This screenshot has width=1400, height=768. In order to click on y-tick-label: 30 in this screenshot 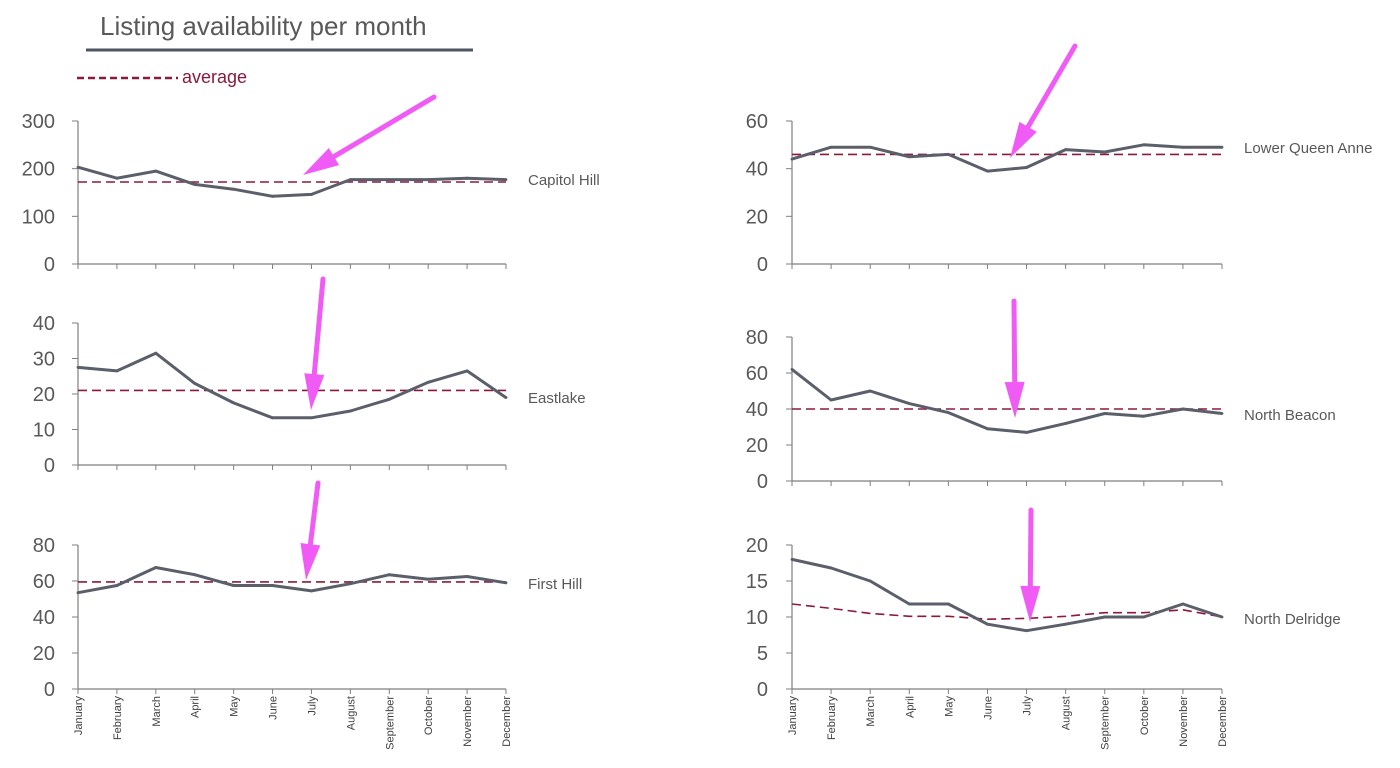, I will do `click(44, 360)`.